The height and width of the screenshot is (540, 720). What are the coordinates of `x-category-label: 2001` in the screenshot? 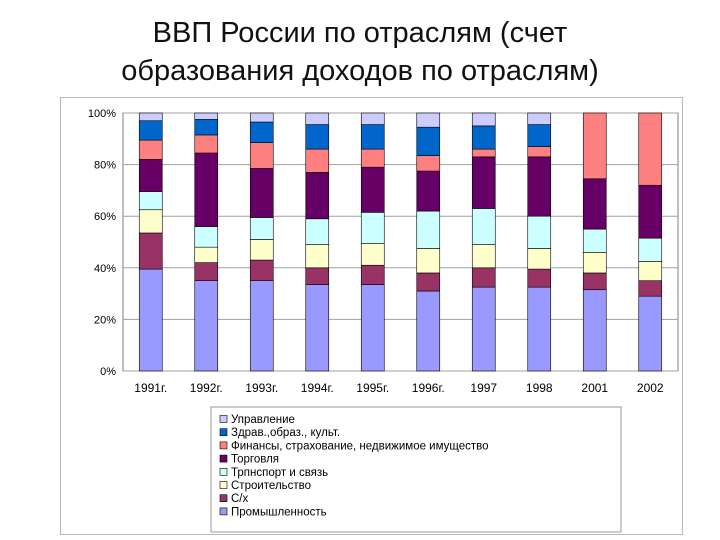 It's located at (594, 388).